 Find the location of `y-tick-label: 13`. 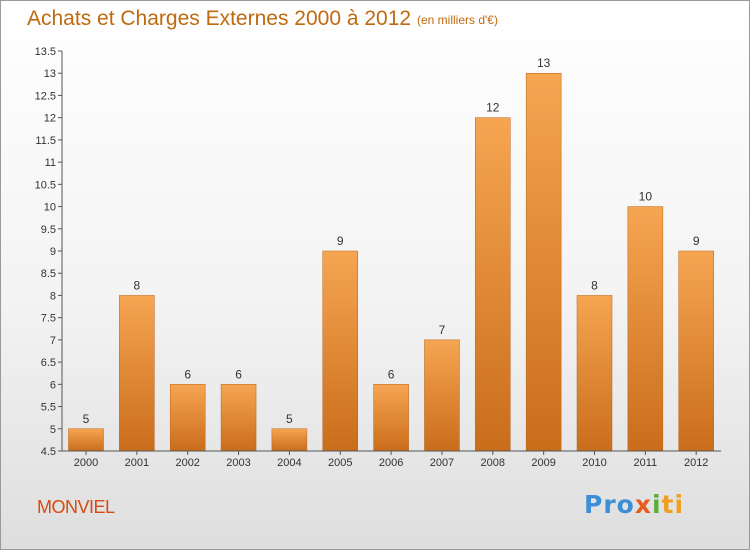

y-tick-label: 13 is located at coordinates (50, 74).